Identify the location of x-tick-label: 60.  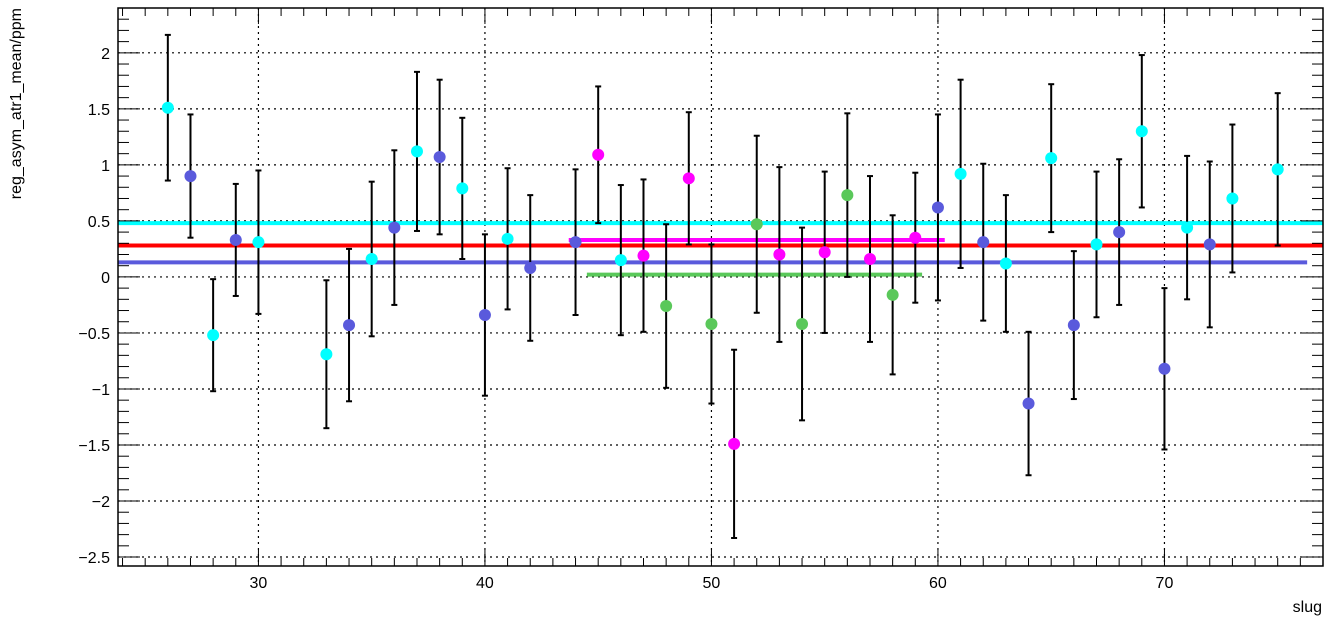
(938, 583).